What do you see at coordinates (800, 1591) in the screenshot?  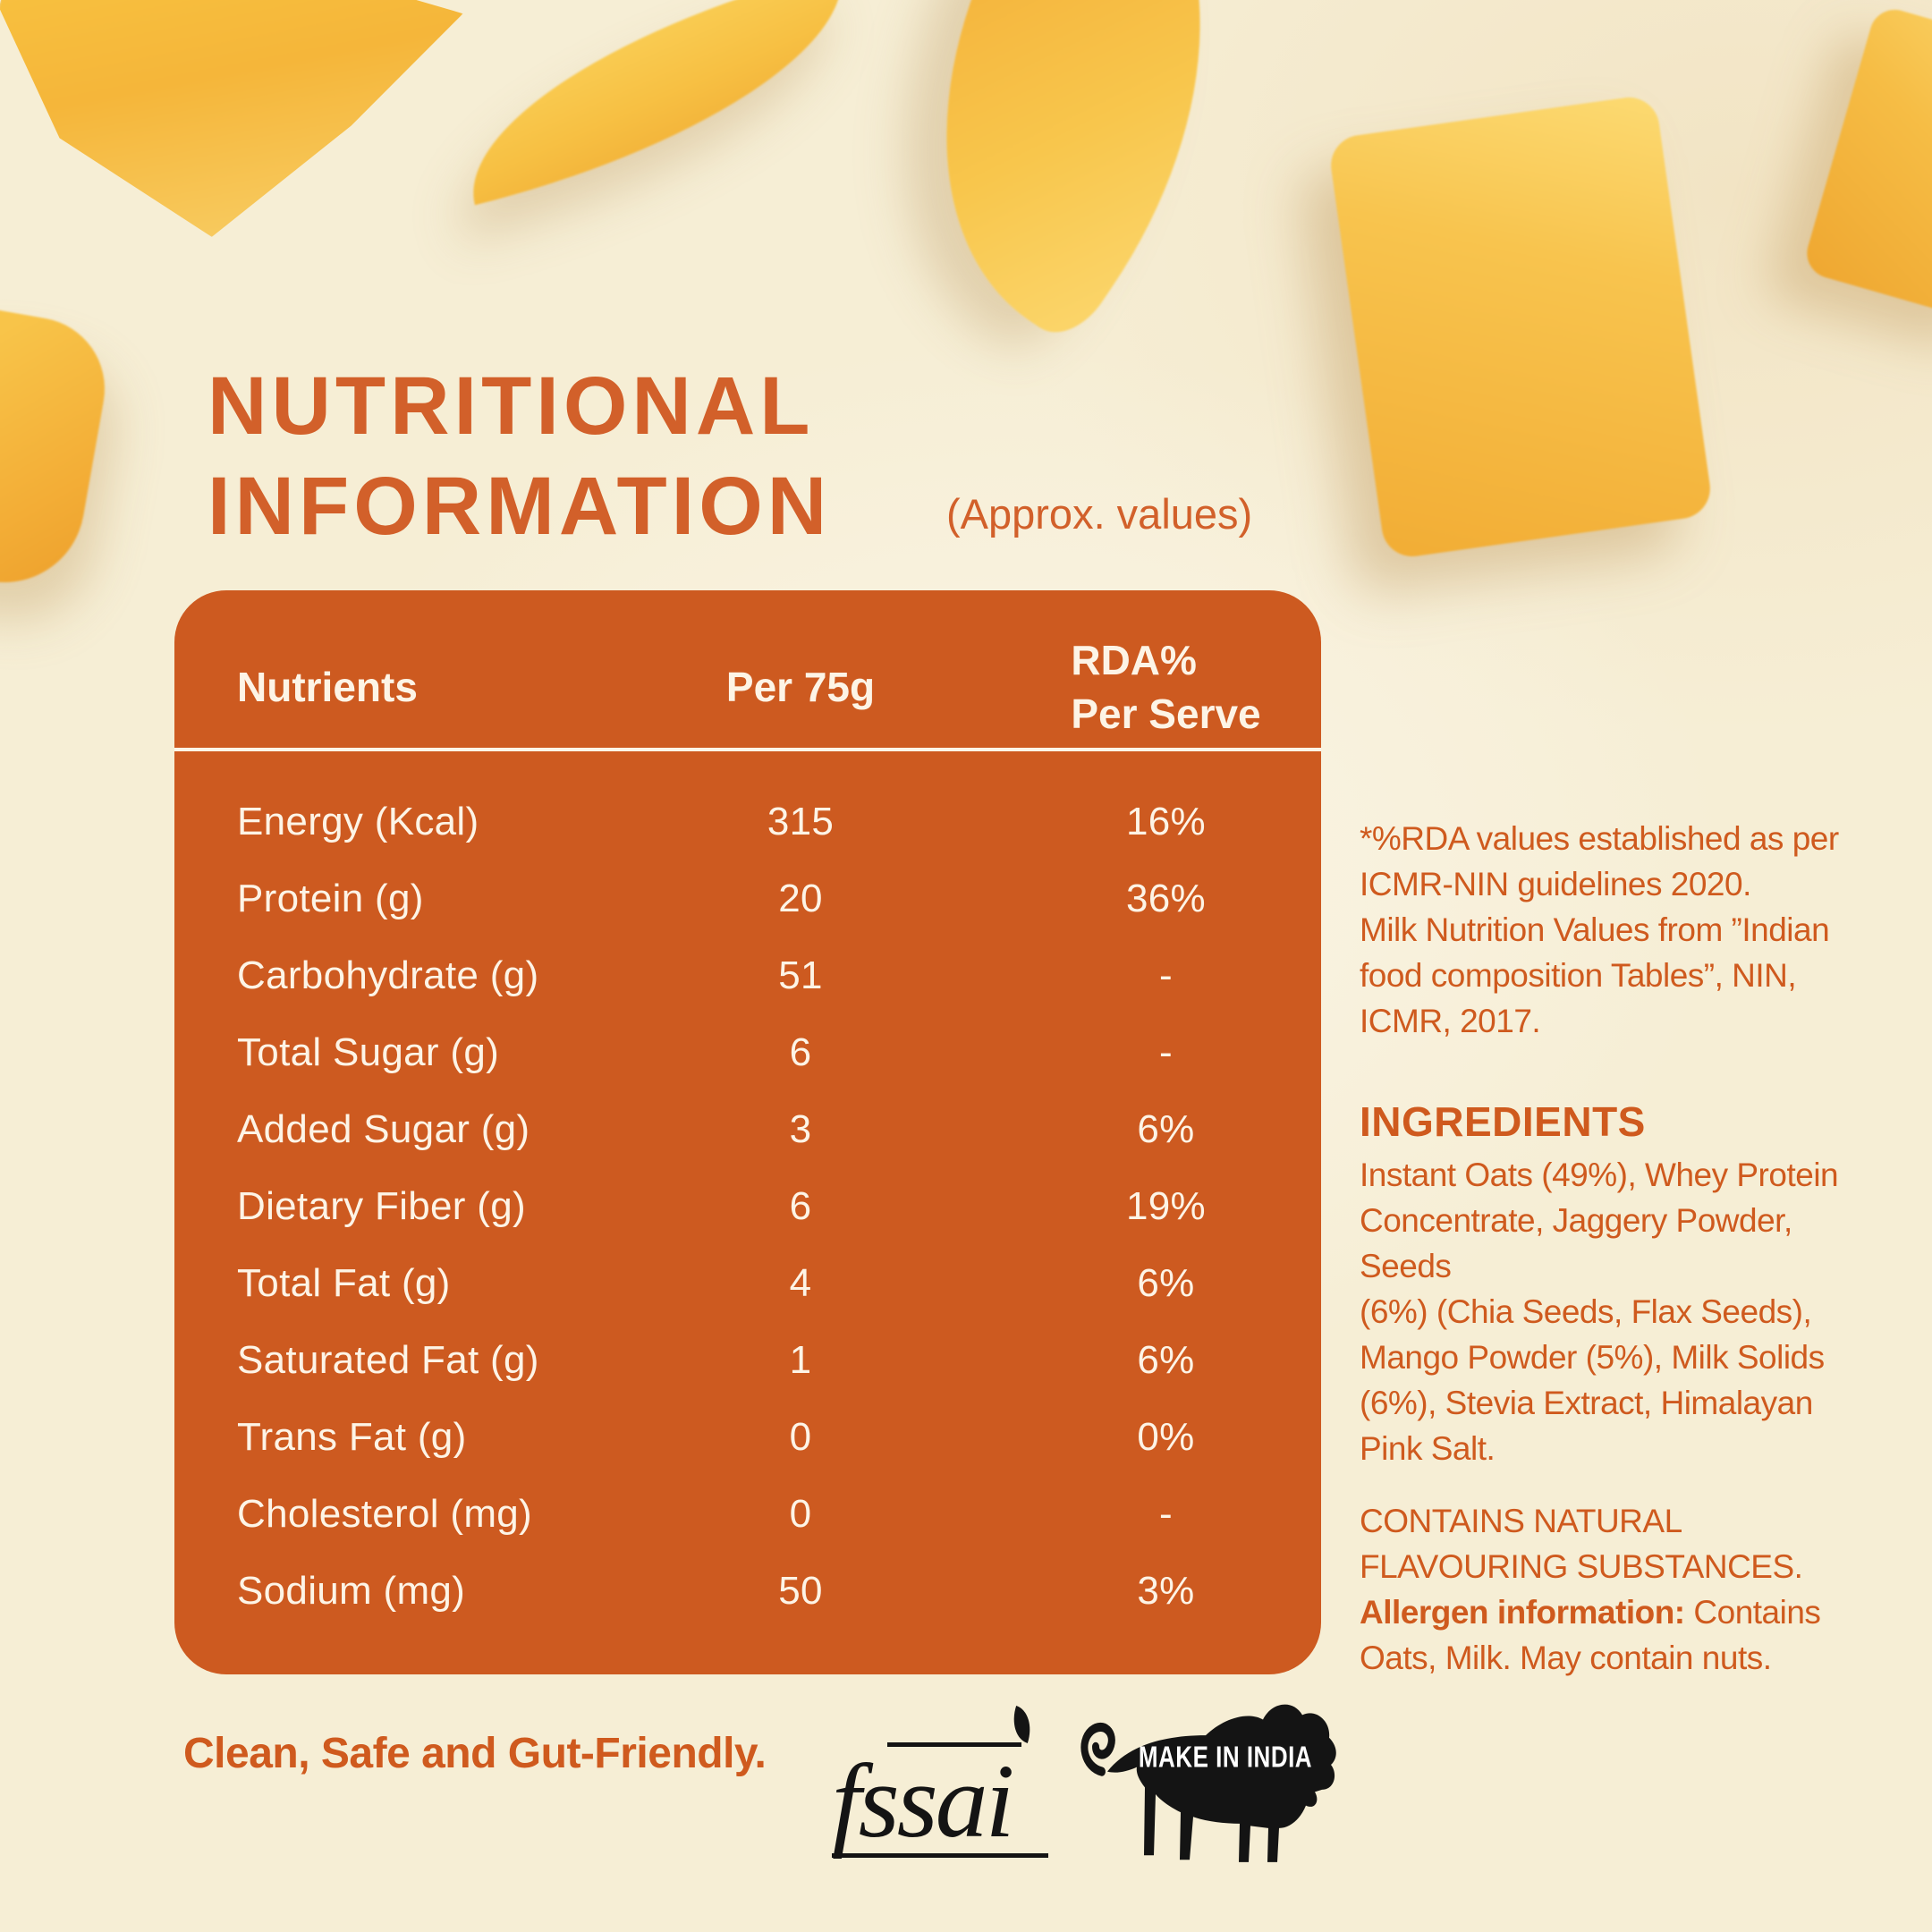 I see `per-75g-value-cell: 50` at bounding box center [800, 1591].